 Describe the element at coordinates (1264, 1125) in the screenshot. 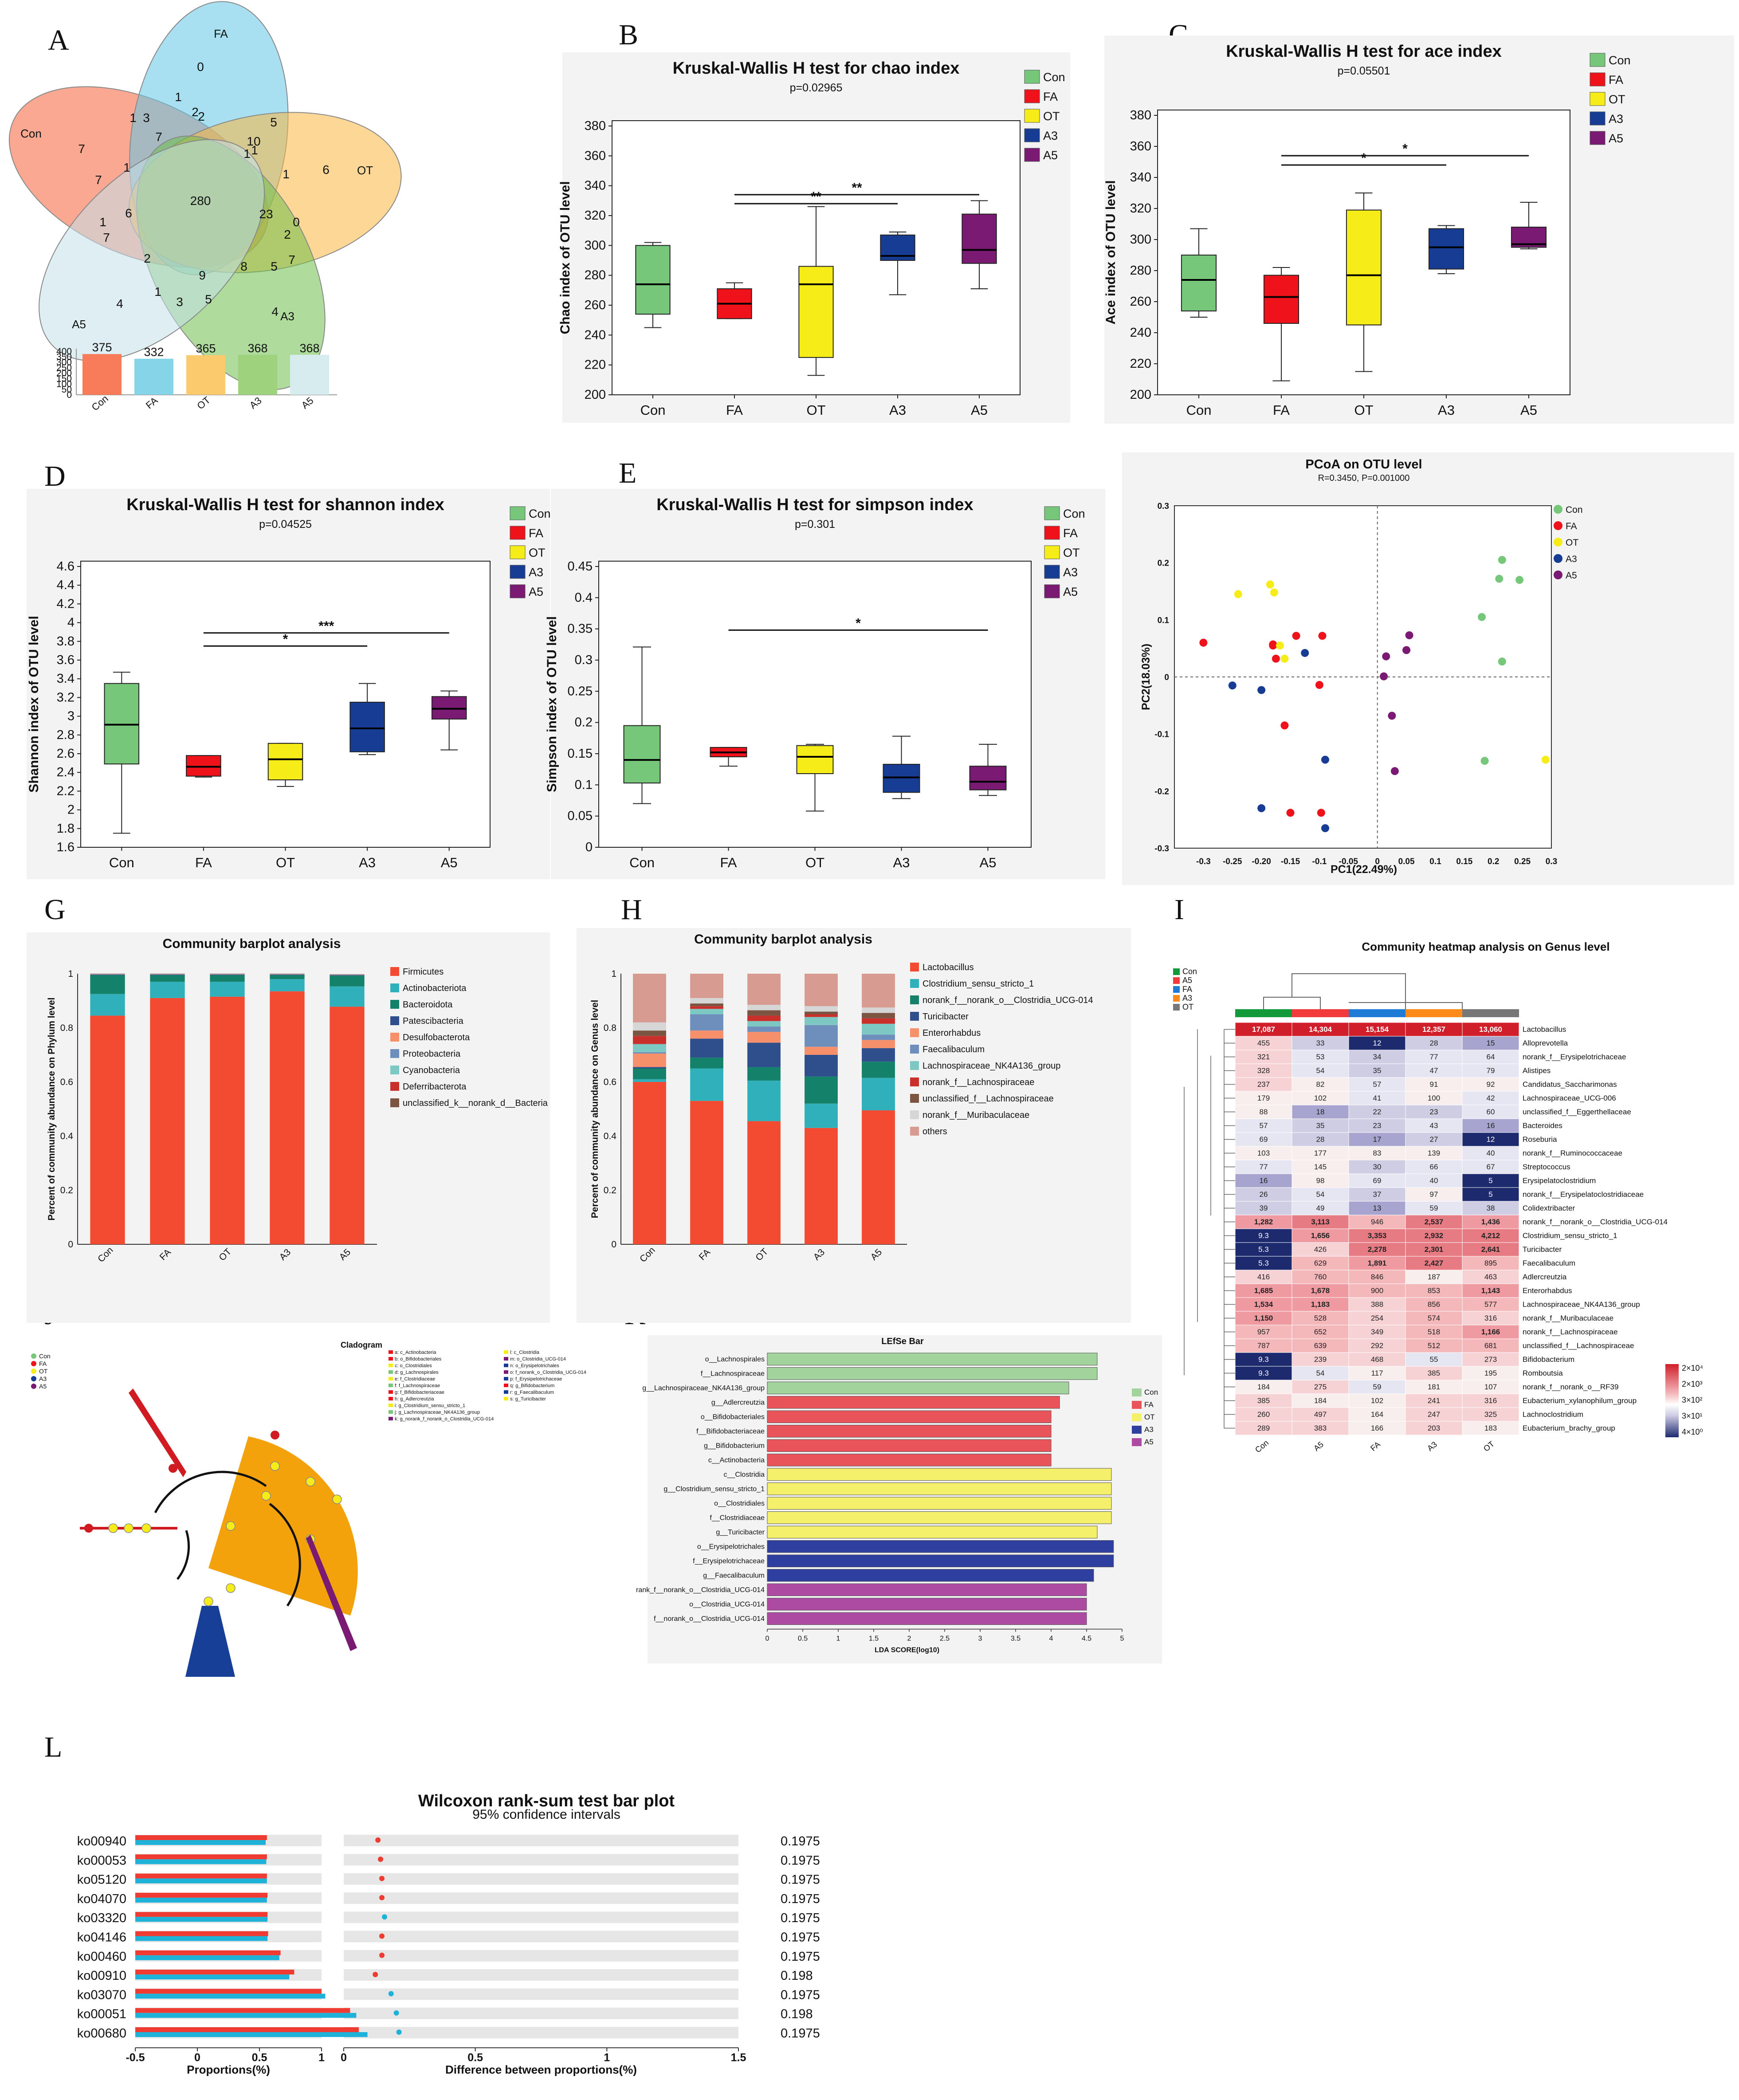

I see `heatmap-value: 57` at that location.